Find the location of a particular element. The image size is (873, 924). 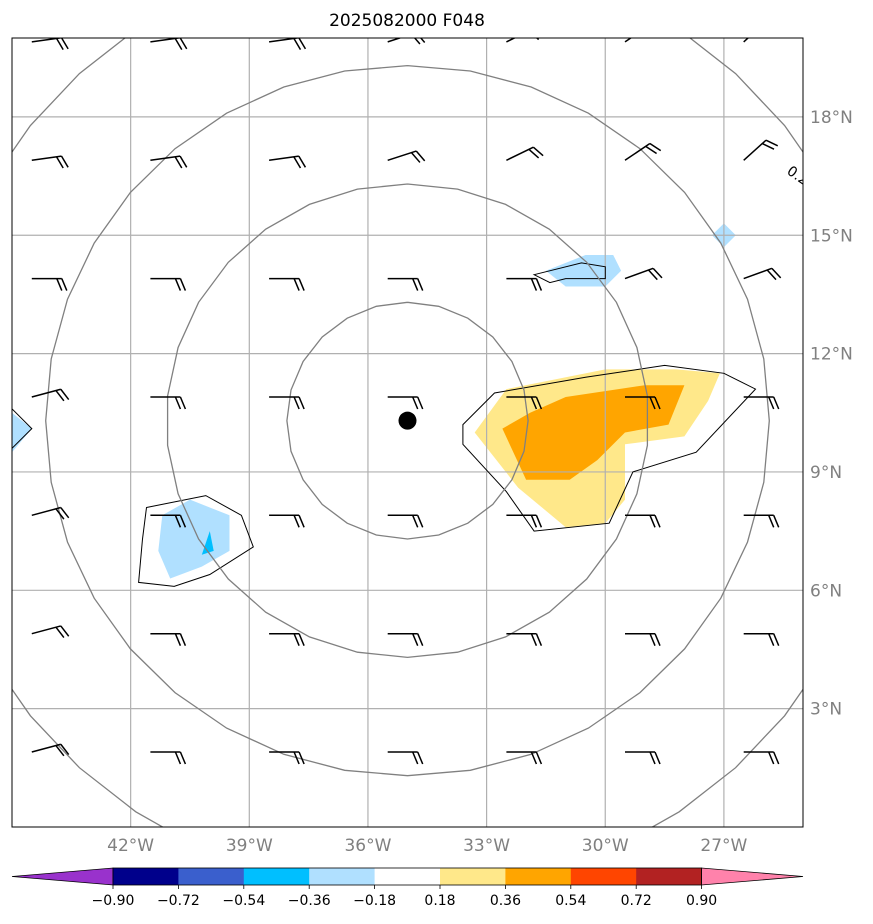

contour-line is located at coordinates (196, 541).